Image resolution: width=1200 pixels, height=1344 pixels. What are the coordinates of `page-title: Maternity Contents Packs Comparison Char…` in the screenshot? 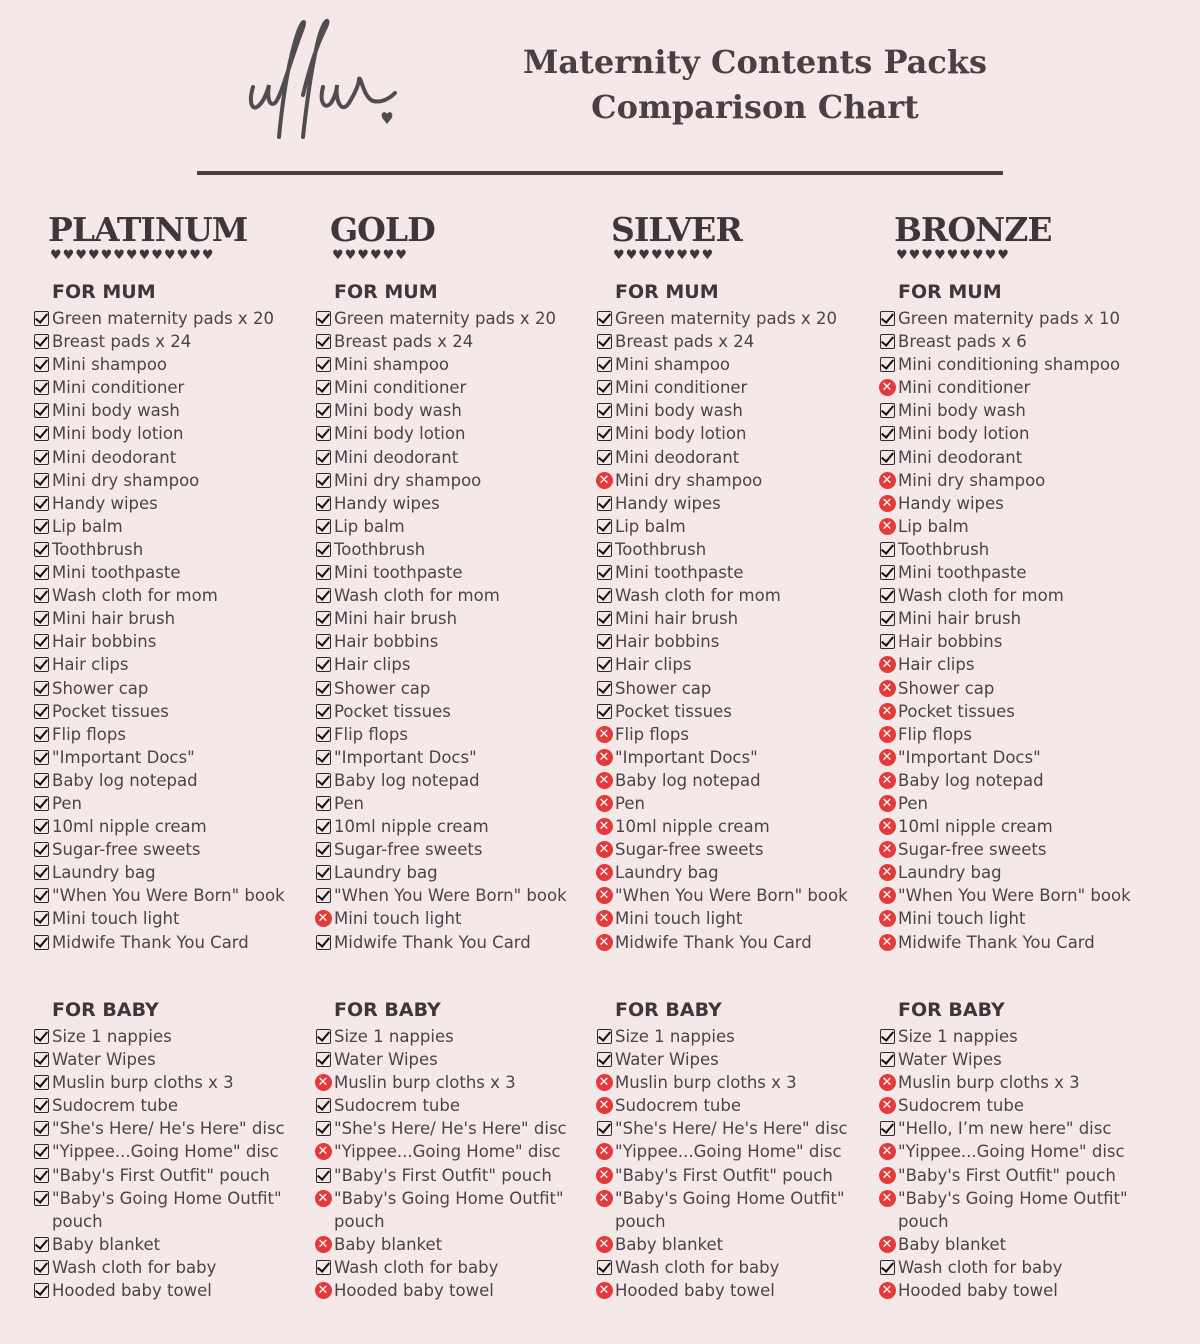 It's located at (755, 85).